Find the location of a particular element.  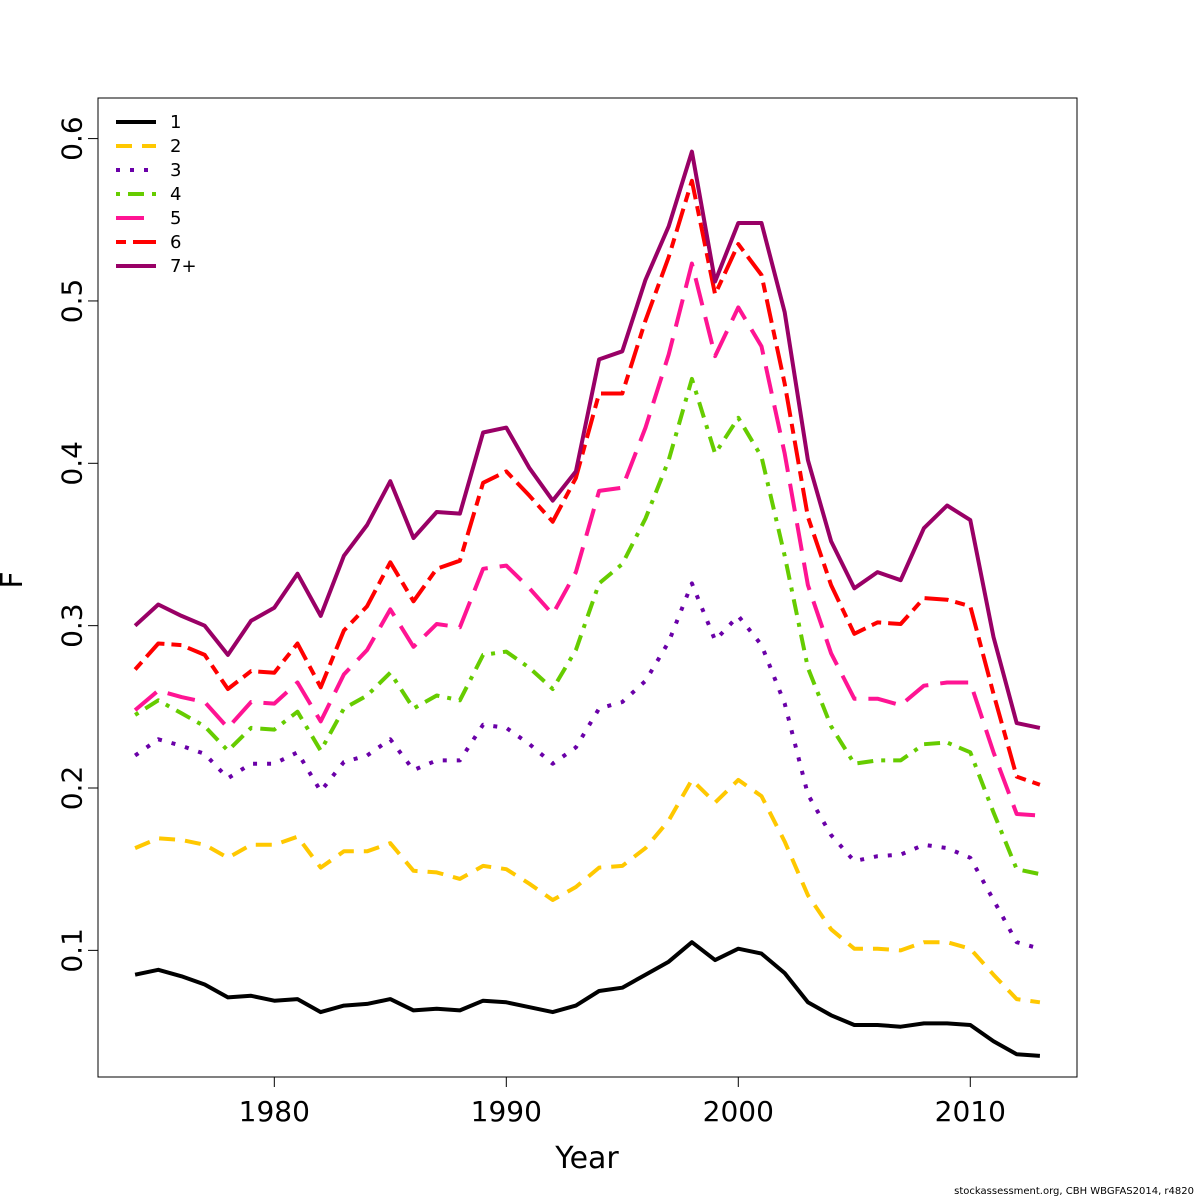

legend: 1 2 3 4 5 6 7+ is located at coordinates (156, 194).